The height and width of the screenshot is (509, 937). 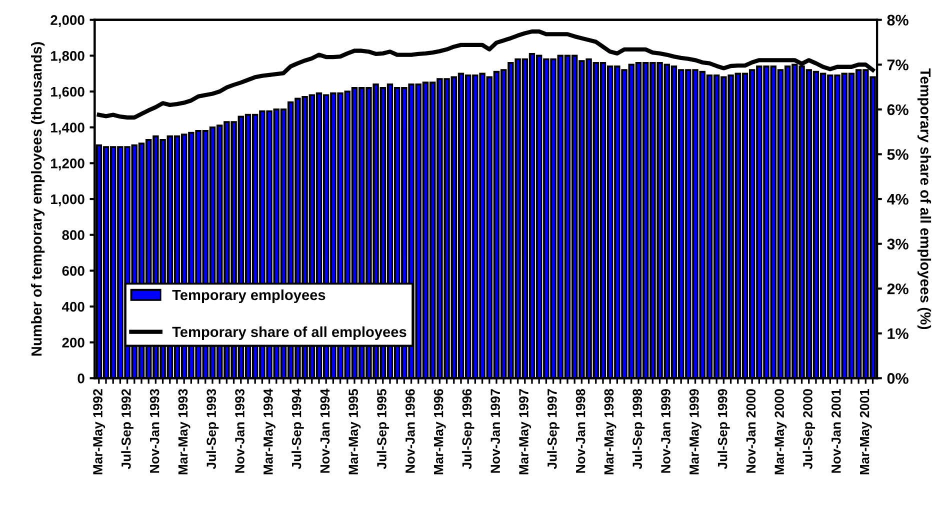 I want to click on y2-tick-label: 0%, so click(x=897, y=378).